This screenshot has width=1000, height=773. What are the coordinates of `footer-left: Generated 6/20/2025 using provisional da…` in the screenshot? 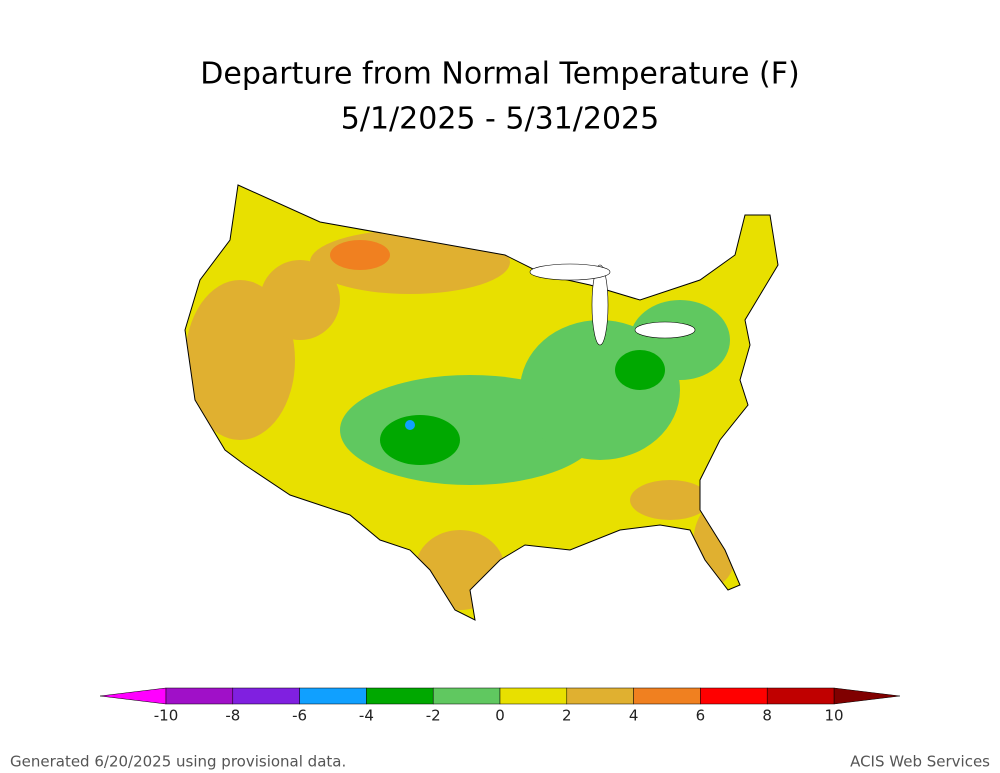 It's located at (178, 762).